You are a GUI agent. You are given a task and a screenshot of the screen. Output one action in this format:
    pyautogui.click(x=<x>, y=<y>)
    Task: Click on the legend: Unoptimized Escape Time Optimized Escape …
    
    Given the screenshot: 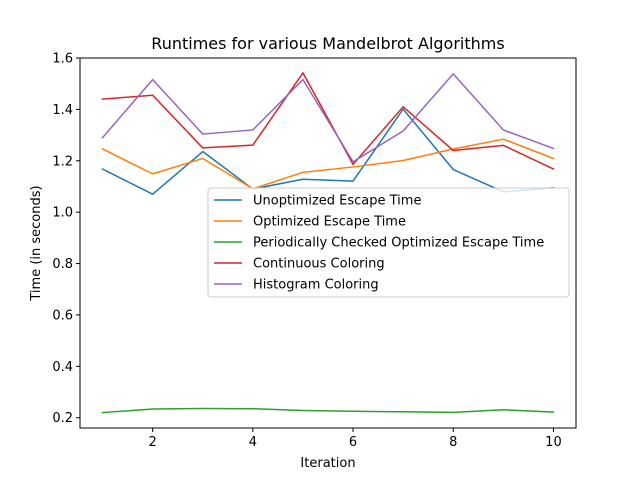 What is the action you would take?
    pyautogui.click(x=388, y=242)
    